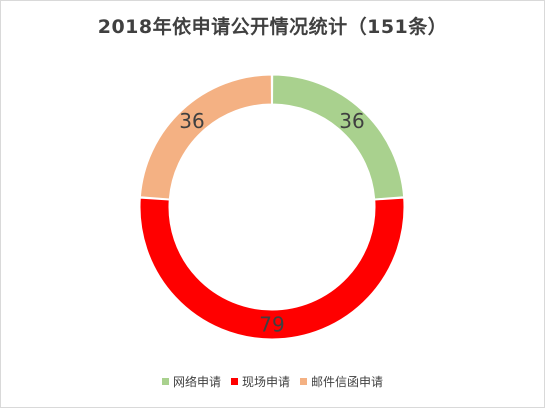  I want to click on data-label-mail: 36, so click(191, 121).